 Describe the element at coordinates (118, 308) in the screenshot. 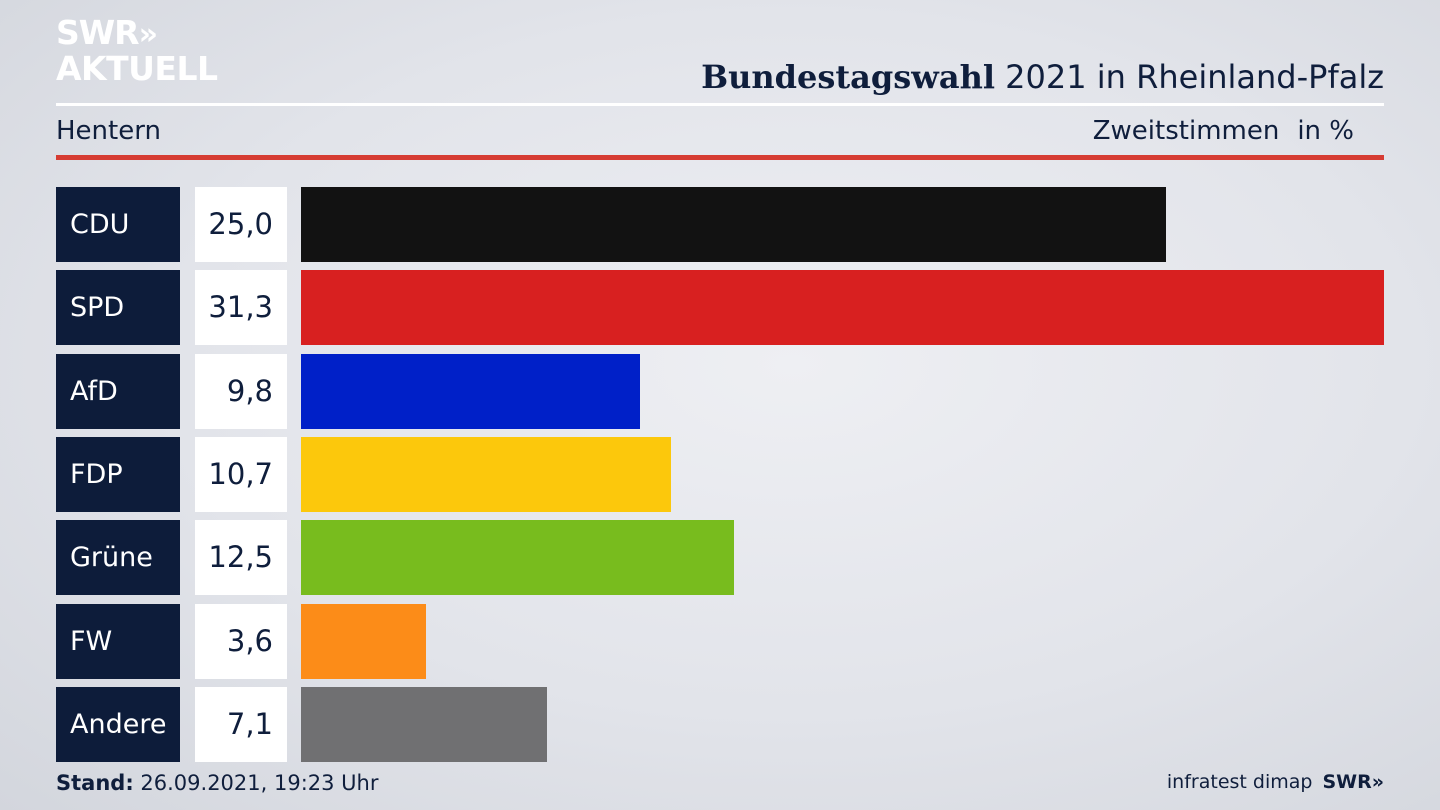

I see `party-label-spd: SPD` at that location.